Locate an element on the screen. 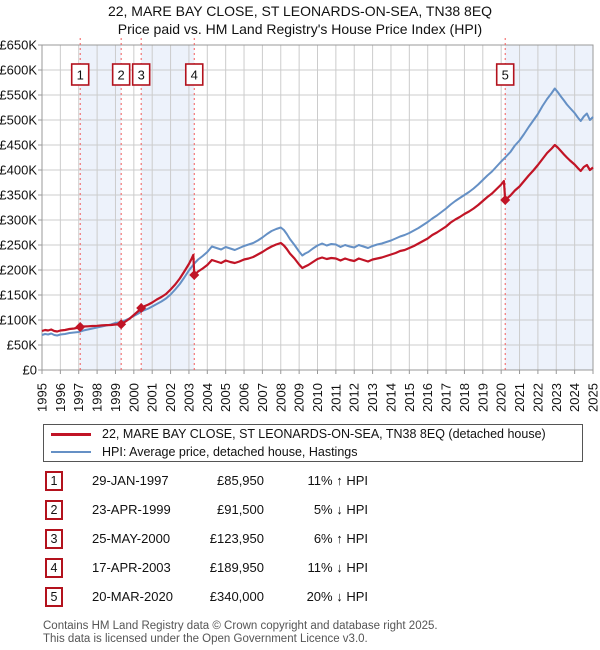 Image resolution: width=600 pixels, height=650 pixels. svg-text: 2019 is located at coordinates (482, 397).